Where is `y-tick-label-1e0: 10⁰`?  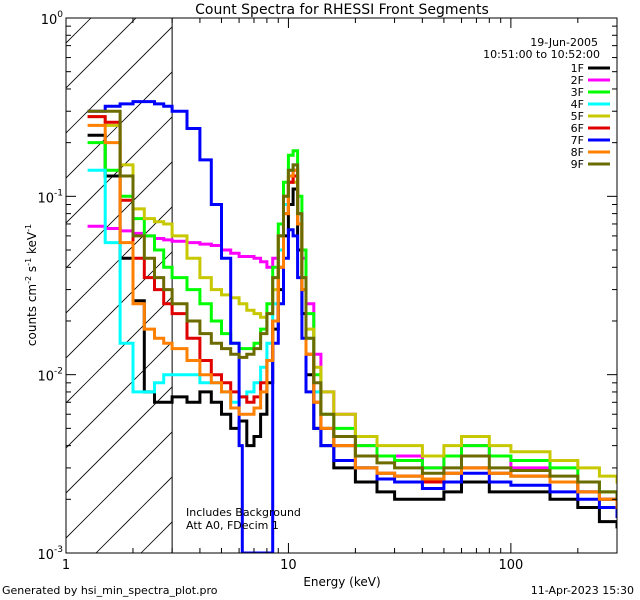 y-tick-label-1e0: 10⁰ is located at coordinates (52, 19).